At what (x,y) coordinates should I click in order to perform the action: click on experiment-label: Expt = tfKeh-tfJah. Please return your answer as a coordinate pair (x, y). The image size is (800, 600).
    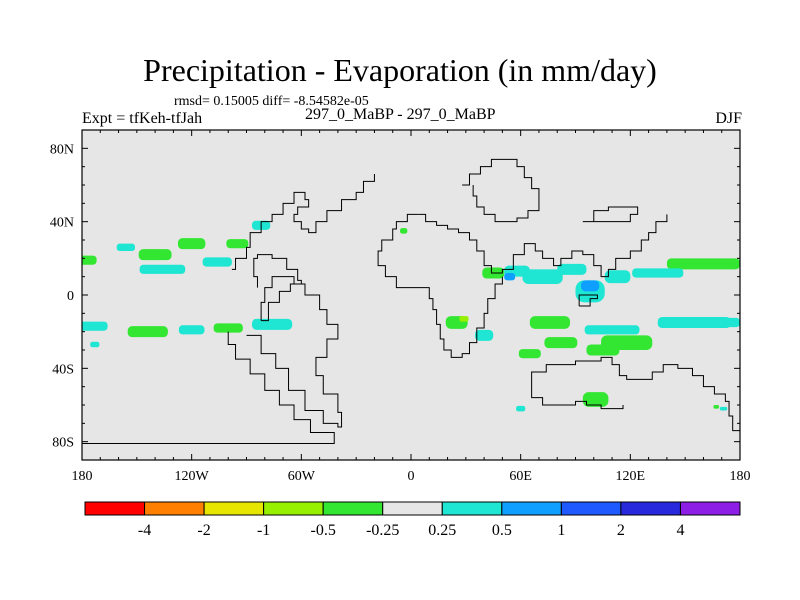
    Looking at the image, I should click on (142, 118).